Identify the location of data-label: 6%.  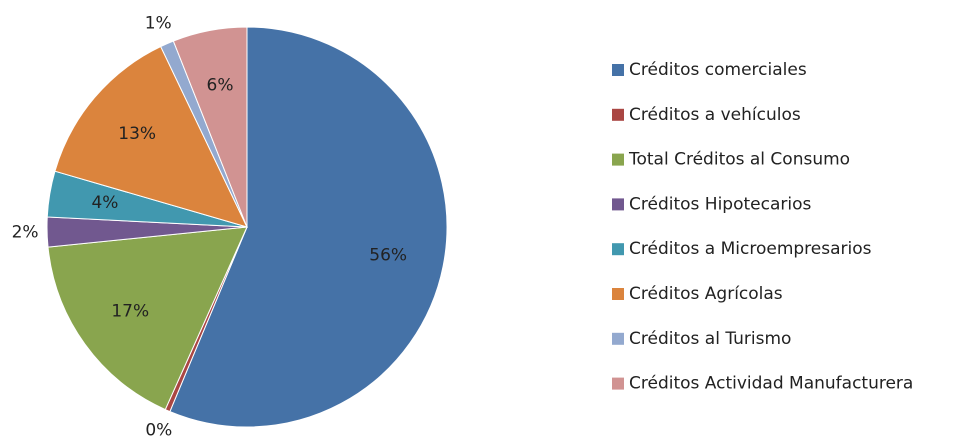
(220, 86).